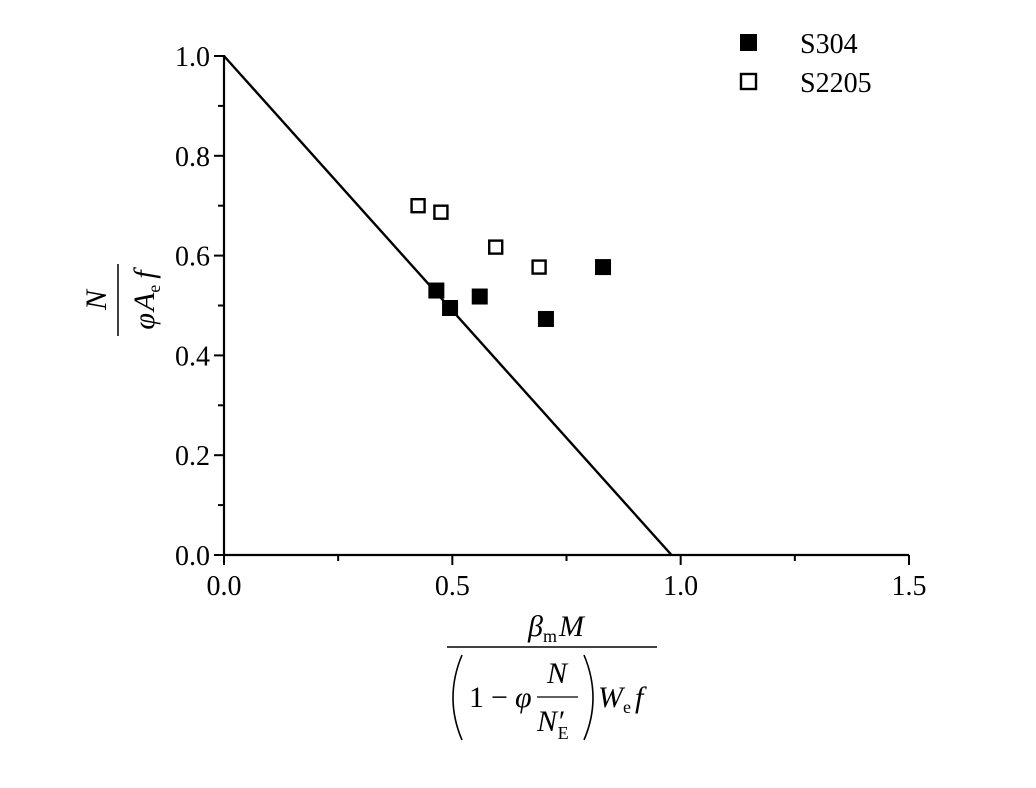 This screenshot has height=788, width=1036. What do you see at coordinates (557, 673) in the screenshot?
I see `x-label-frac-num: N` at bounding box center [557, 673].